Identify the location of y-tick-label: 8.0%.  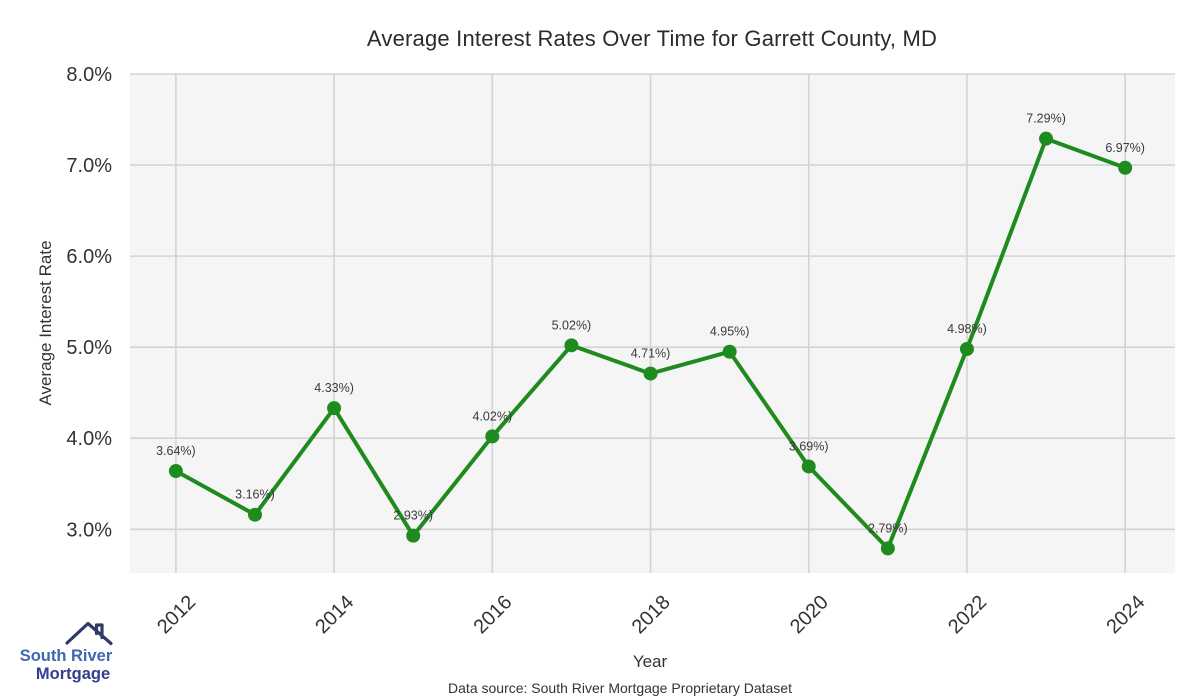
(89, 75).